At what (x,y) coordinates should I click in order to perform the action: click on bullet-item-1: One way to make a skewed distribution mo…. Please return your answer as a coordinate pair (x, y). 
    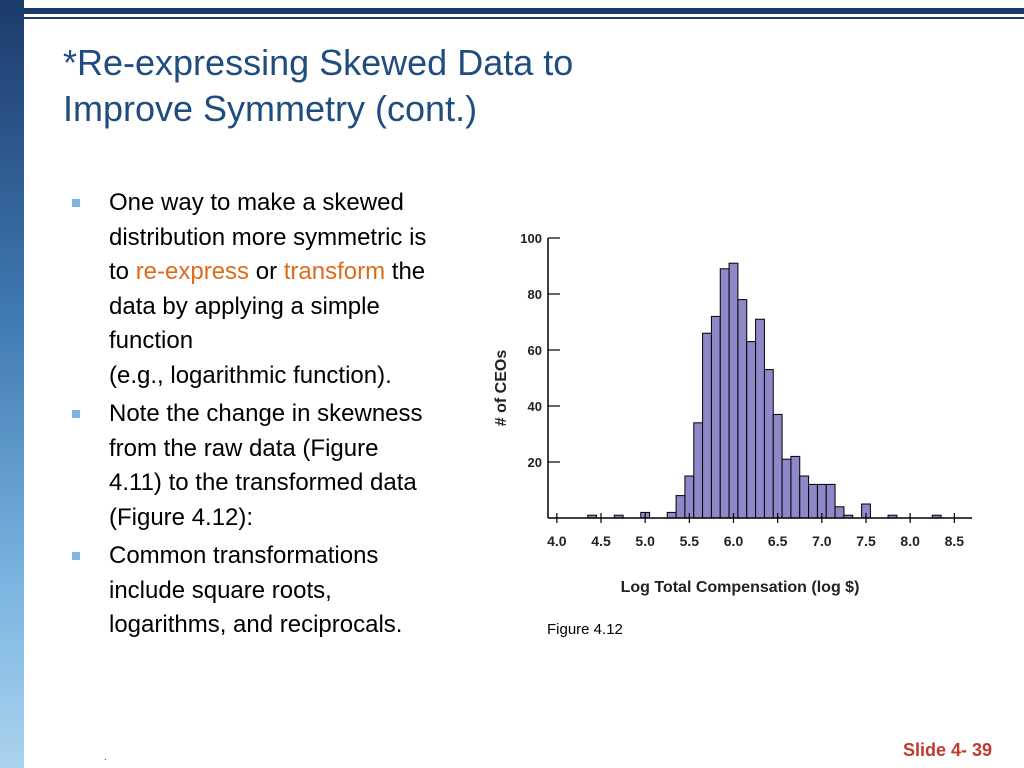
    Looking at the image, I should click on (282, 289).